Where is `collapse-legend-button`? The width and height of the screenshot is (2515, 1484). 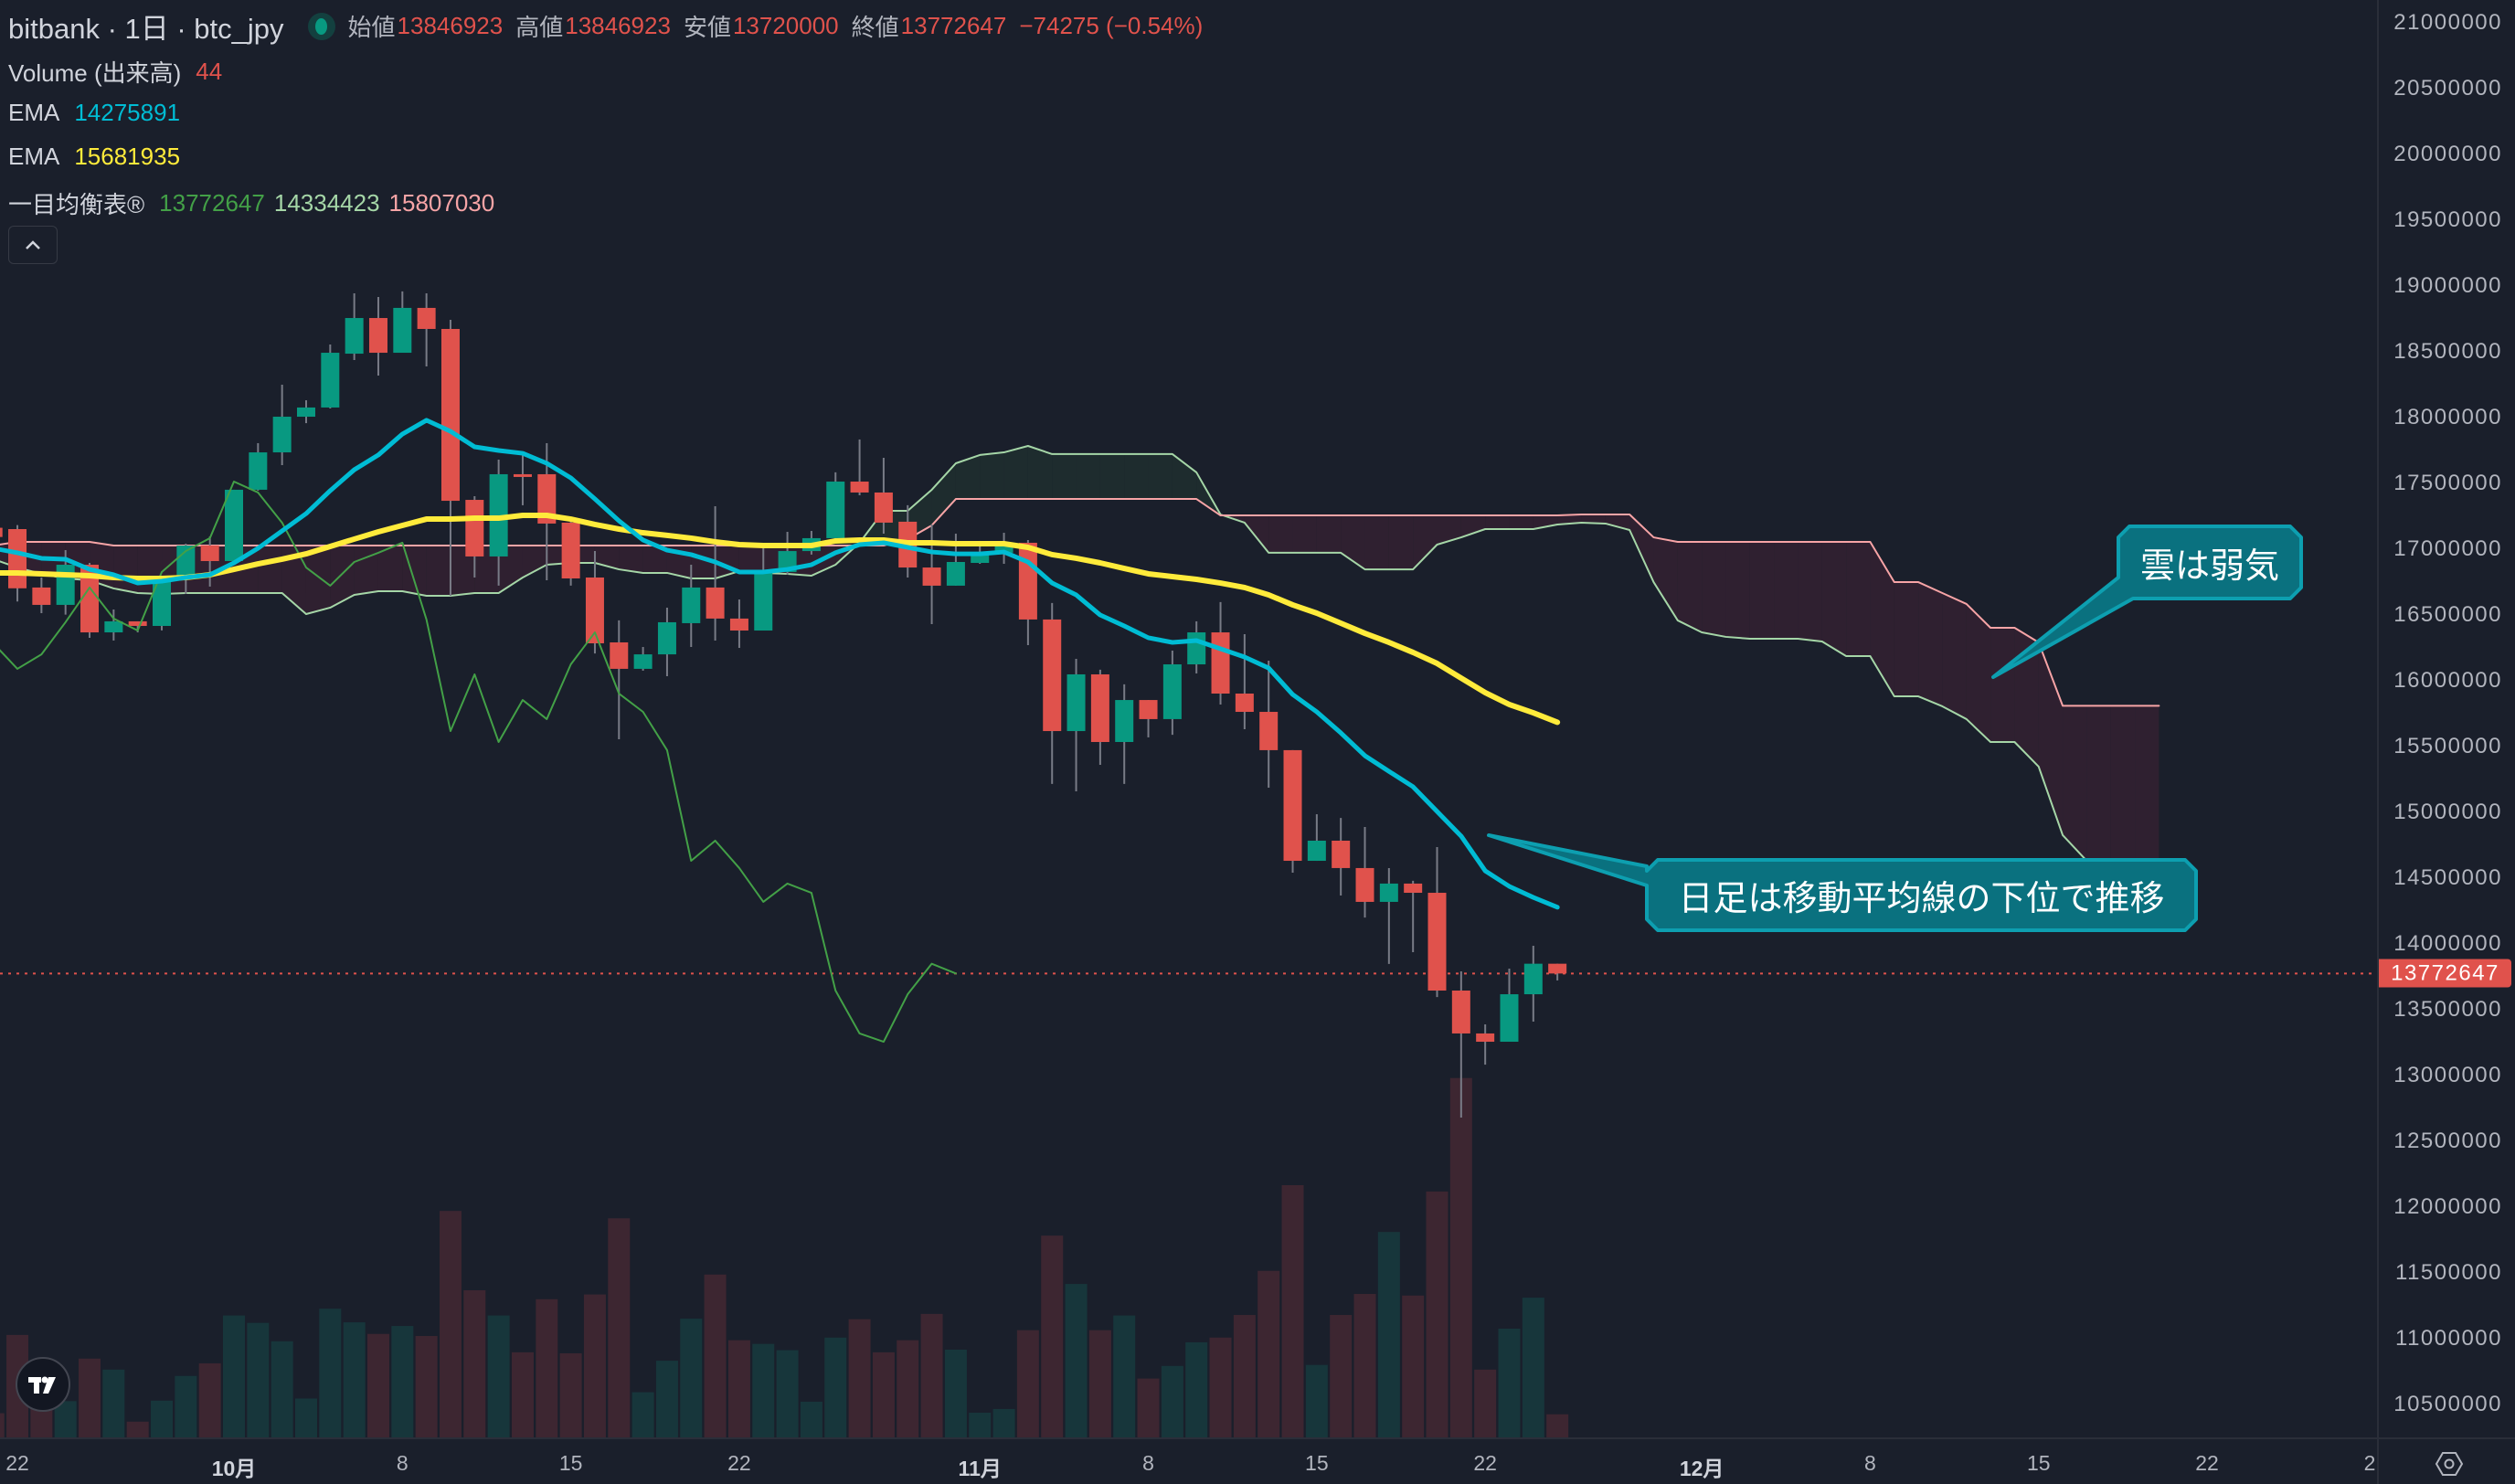 collapse-legend-button is located at coordinates (33, 245).